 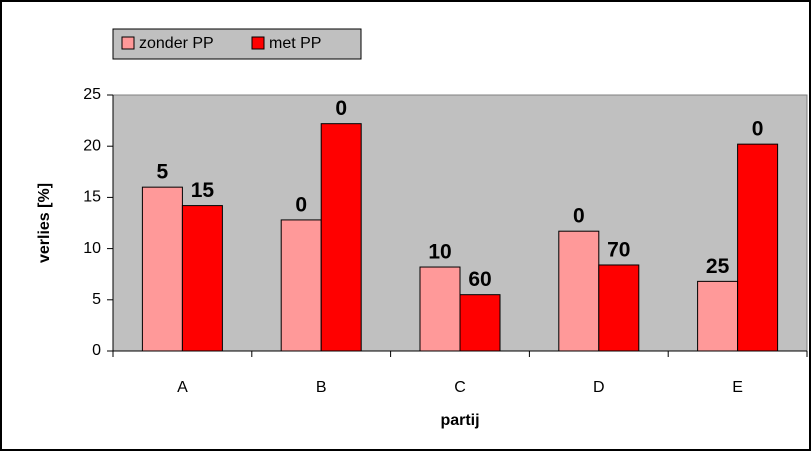 What do you see at coordinates (295, 43) in the screenshot?
I see `legend-label: met PP` at bounding box center [295, 43].